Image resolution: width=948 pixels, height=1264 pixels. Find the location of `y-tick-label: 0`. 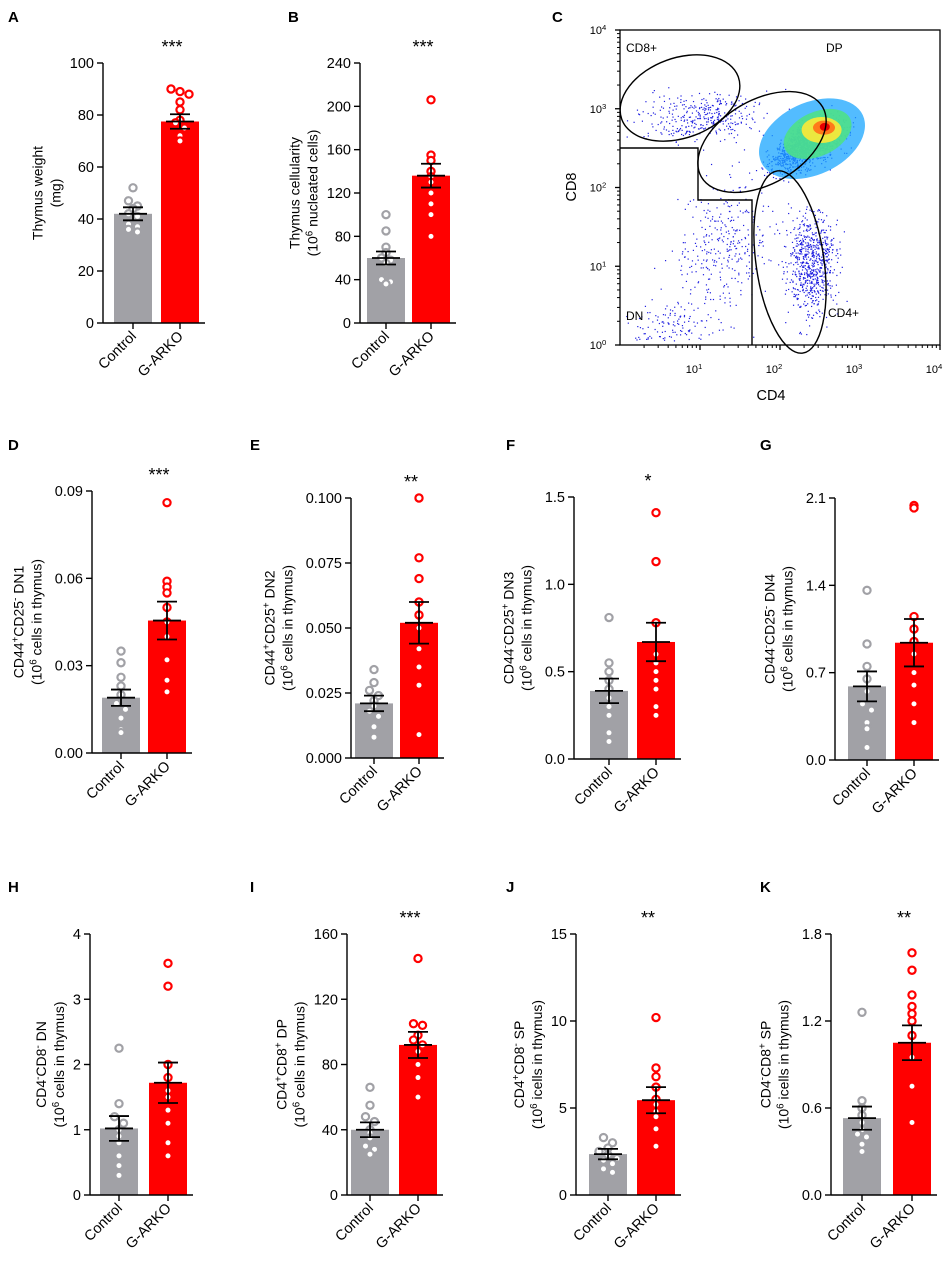

y-tick-label: 0 is located at coordinates (347, 324).